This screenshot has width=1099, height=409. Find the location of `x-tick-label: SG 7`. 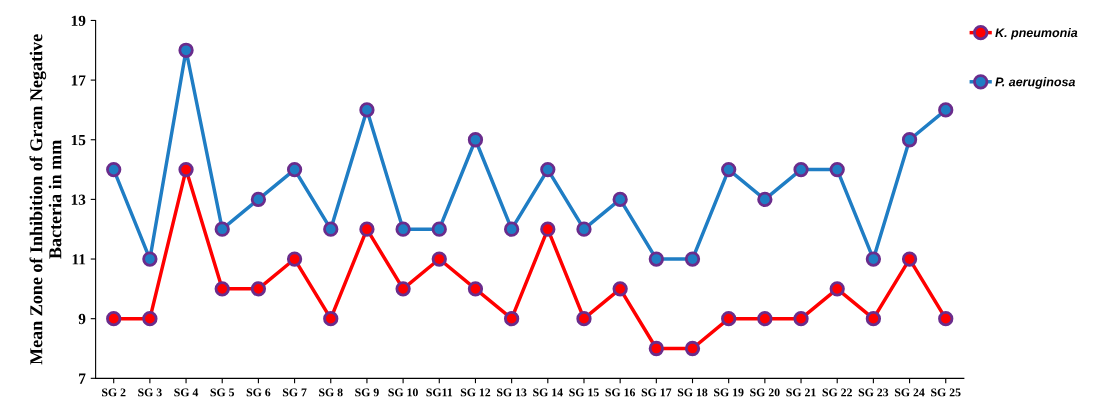

x-tick-label: SG 7 is located at coordinates (294, 392).